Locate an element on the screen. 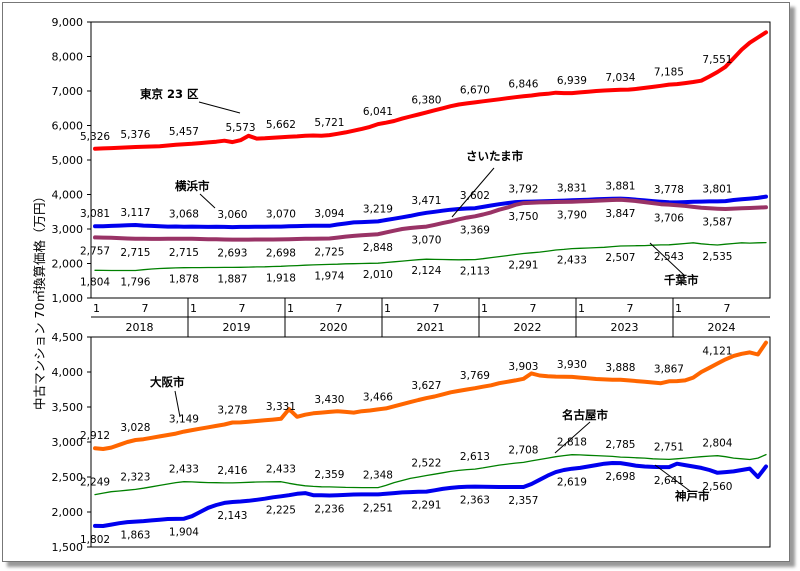  data-label: 2,757 is located at coordinates (95, 251).